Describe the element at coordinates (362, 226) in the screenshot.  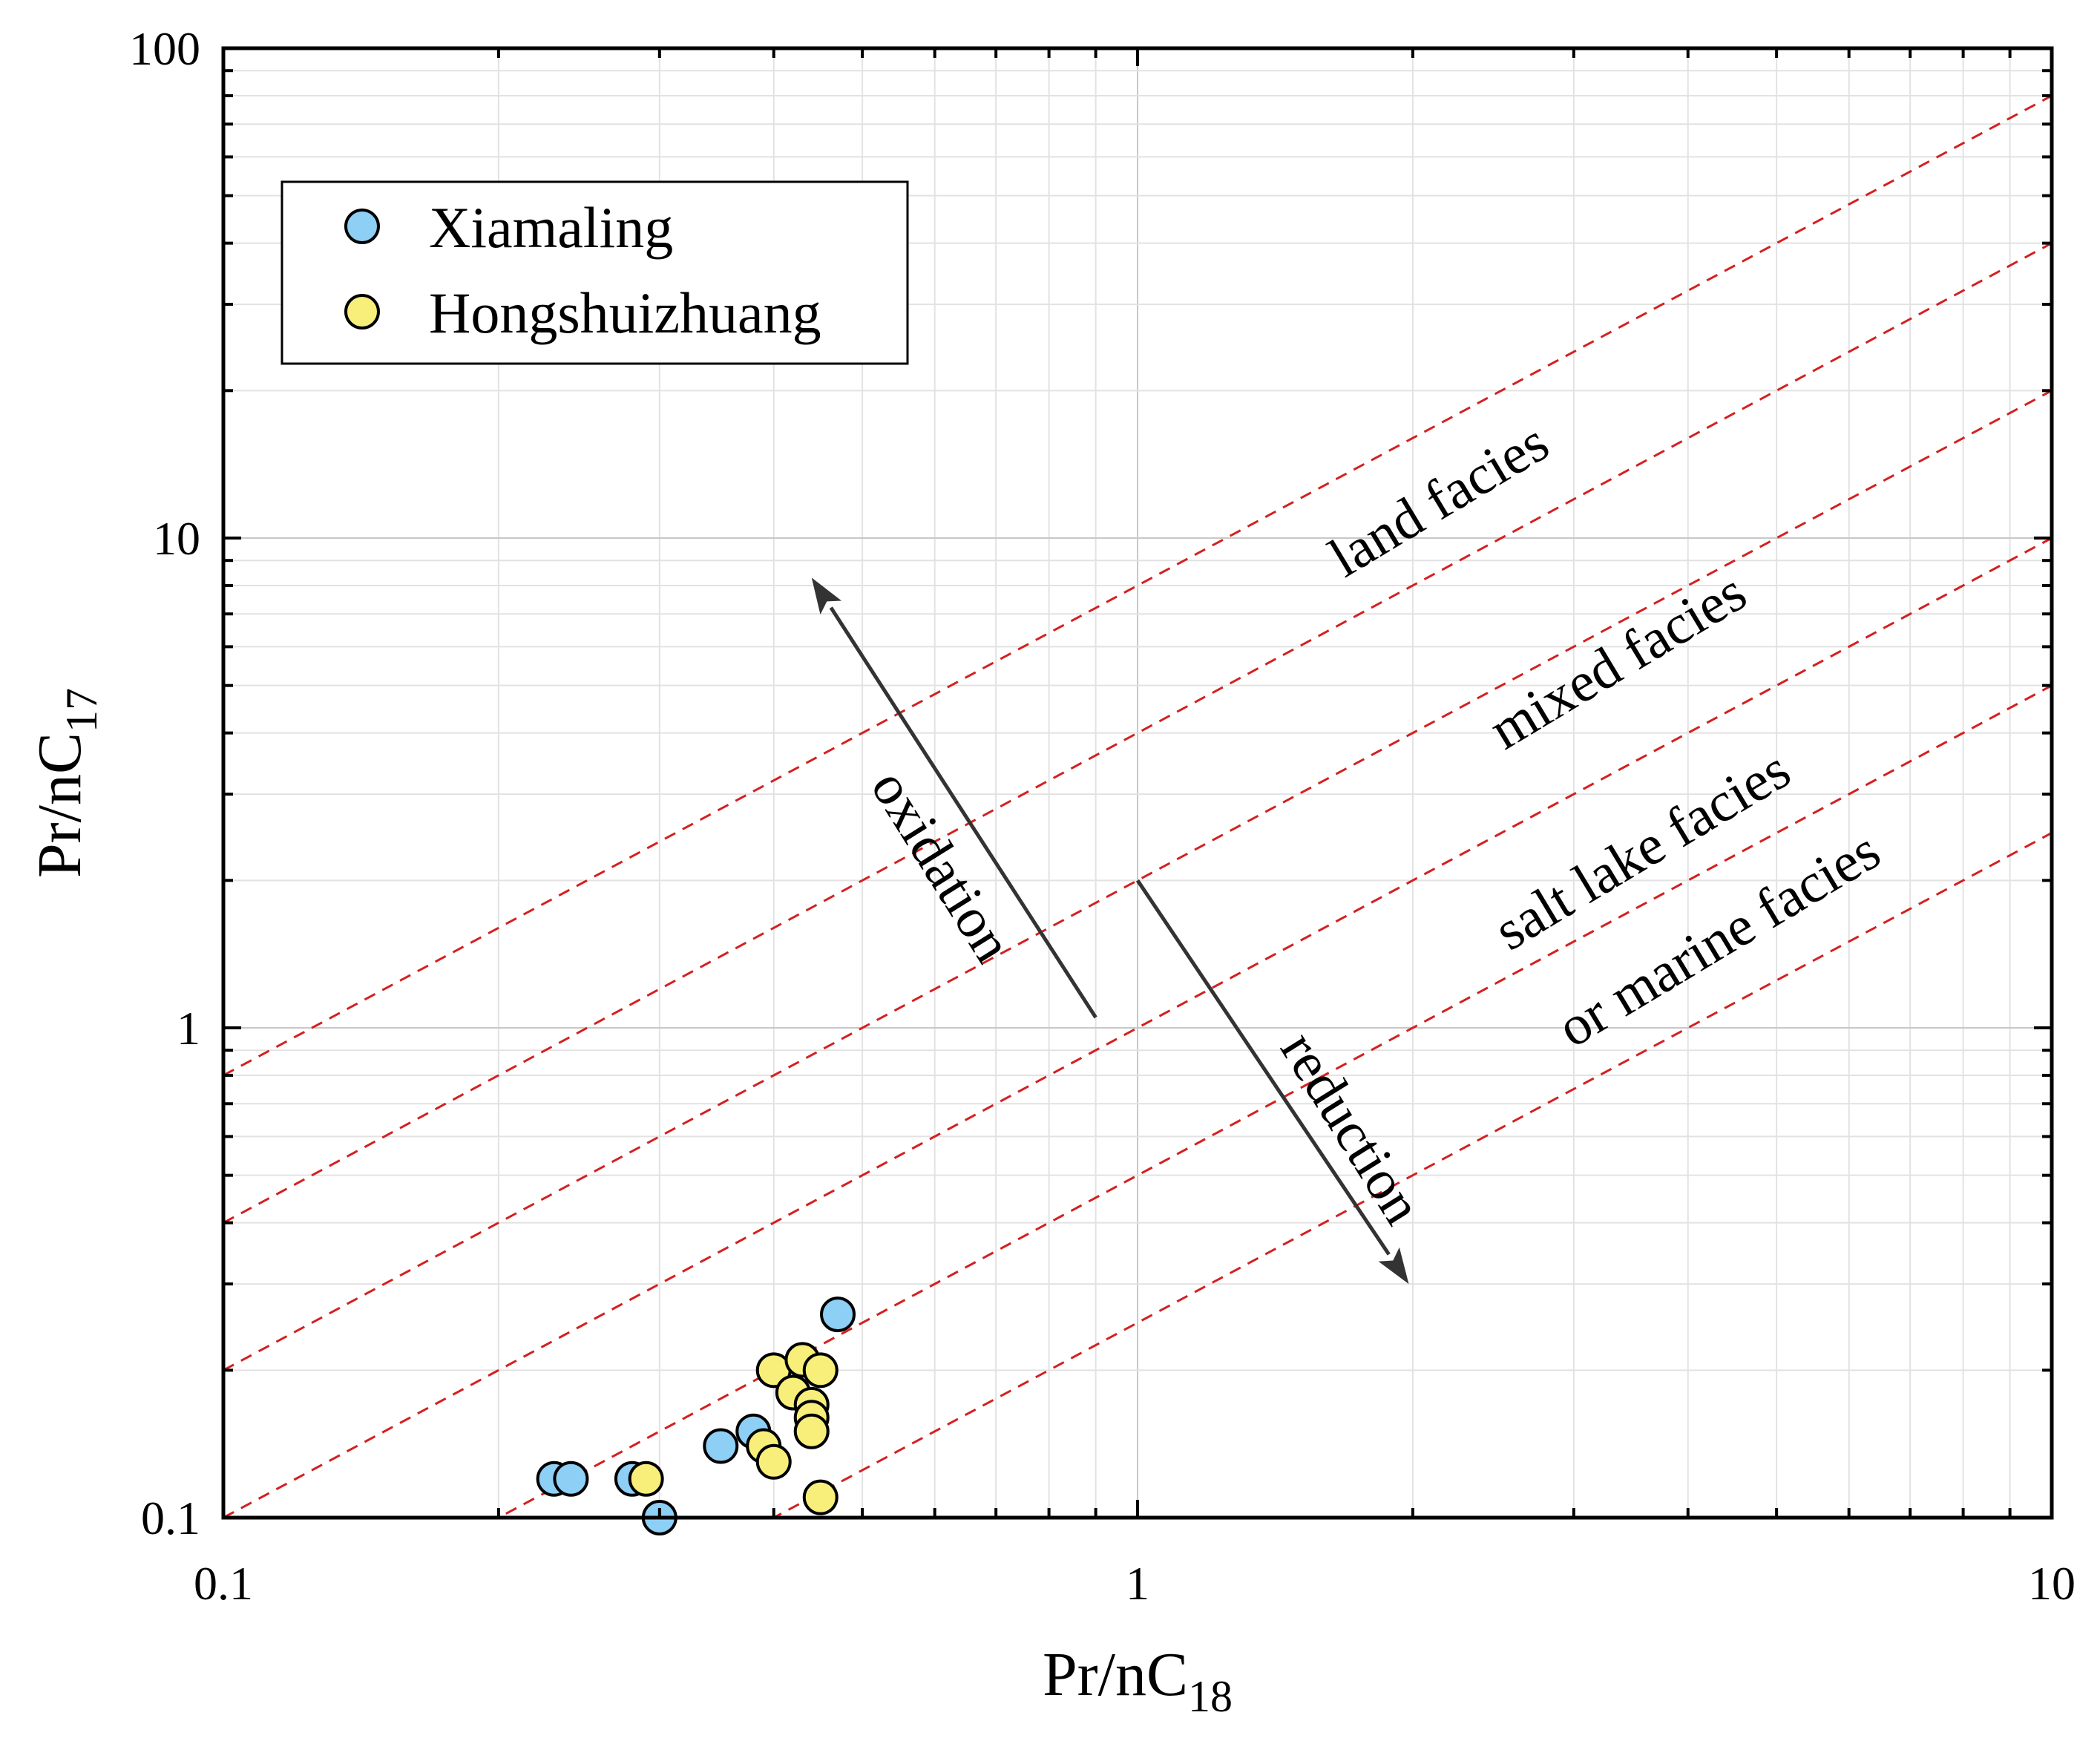
I see `legend-marker-xiamaling` at that location.